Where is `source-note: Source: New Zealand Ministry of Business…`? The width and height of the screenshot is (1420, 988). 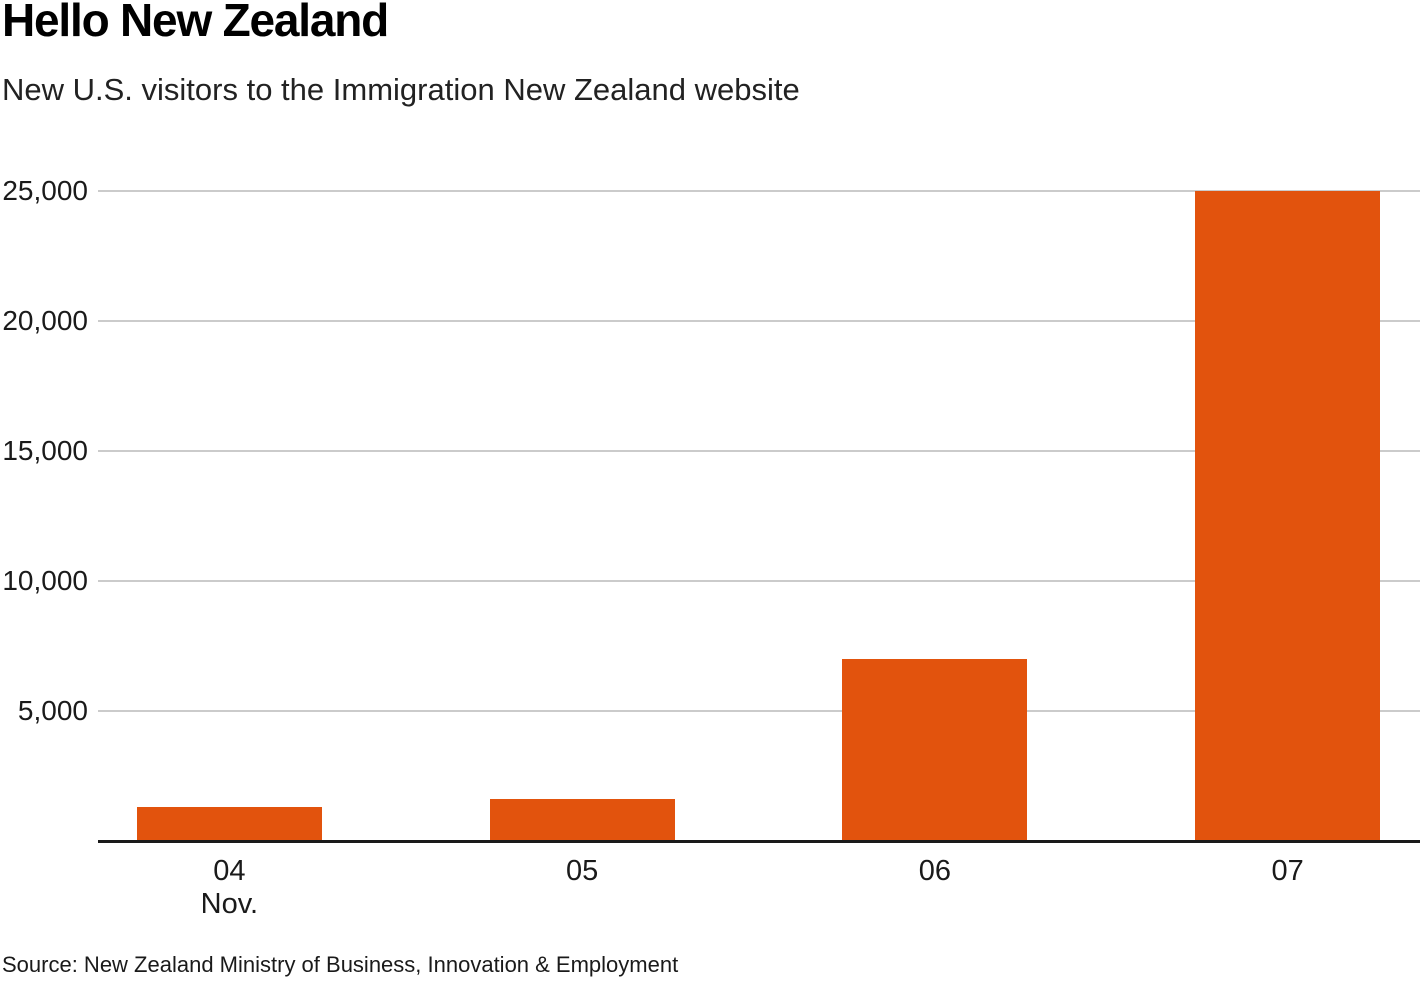
source-note: Source: New Zealand Ministry of Business… is located at coordinates (340, 964).